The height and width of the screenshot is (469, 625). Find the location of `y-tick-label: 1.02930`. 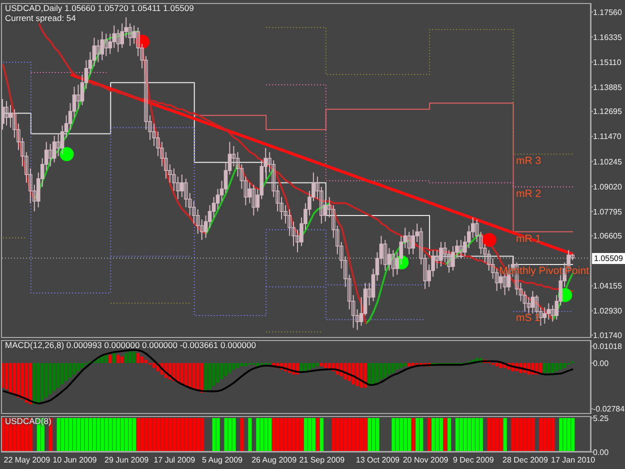

y-tick-label: 1.02930 is located at coordinates (607, 311).